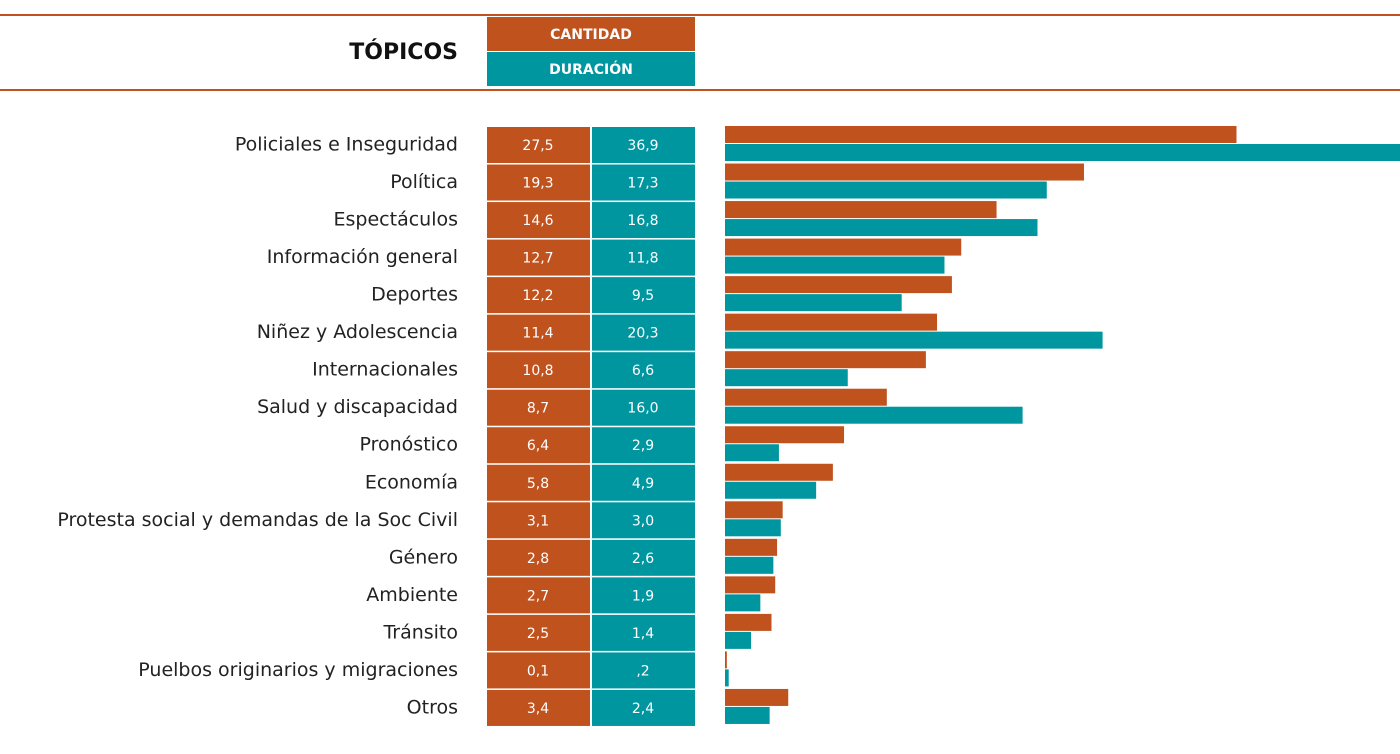  I want to click on value-label: 12,7, so click(537, 259).